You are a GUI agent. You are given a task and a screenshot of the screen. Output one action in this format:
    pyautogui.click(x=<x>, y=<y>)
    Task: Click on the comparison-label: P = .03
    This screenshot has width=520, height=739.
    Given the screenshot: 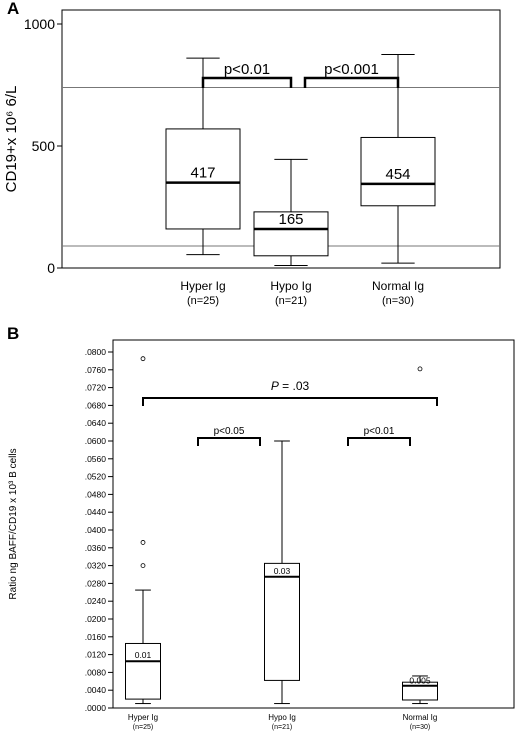 What is the action you would take?
    pyautogui.click(x=290, y=386)
    